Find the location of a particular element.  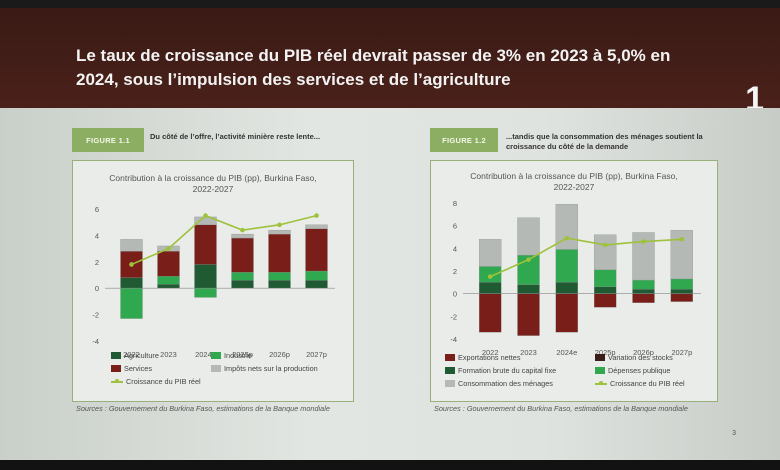

legend-item: Croissance du PIB réel is located at coordinates (640, 383).